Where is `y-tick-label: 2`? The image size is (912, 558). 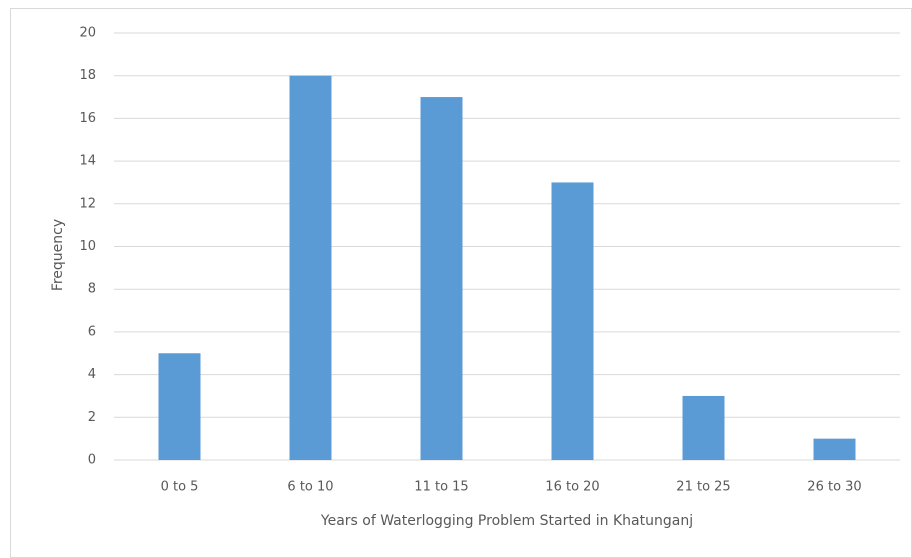
y-tick-label: 2 is located at coordinates (92, 417).